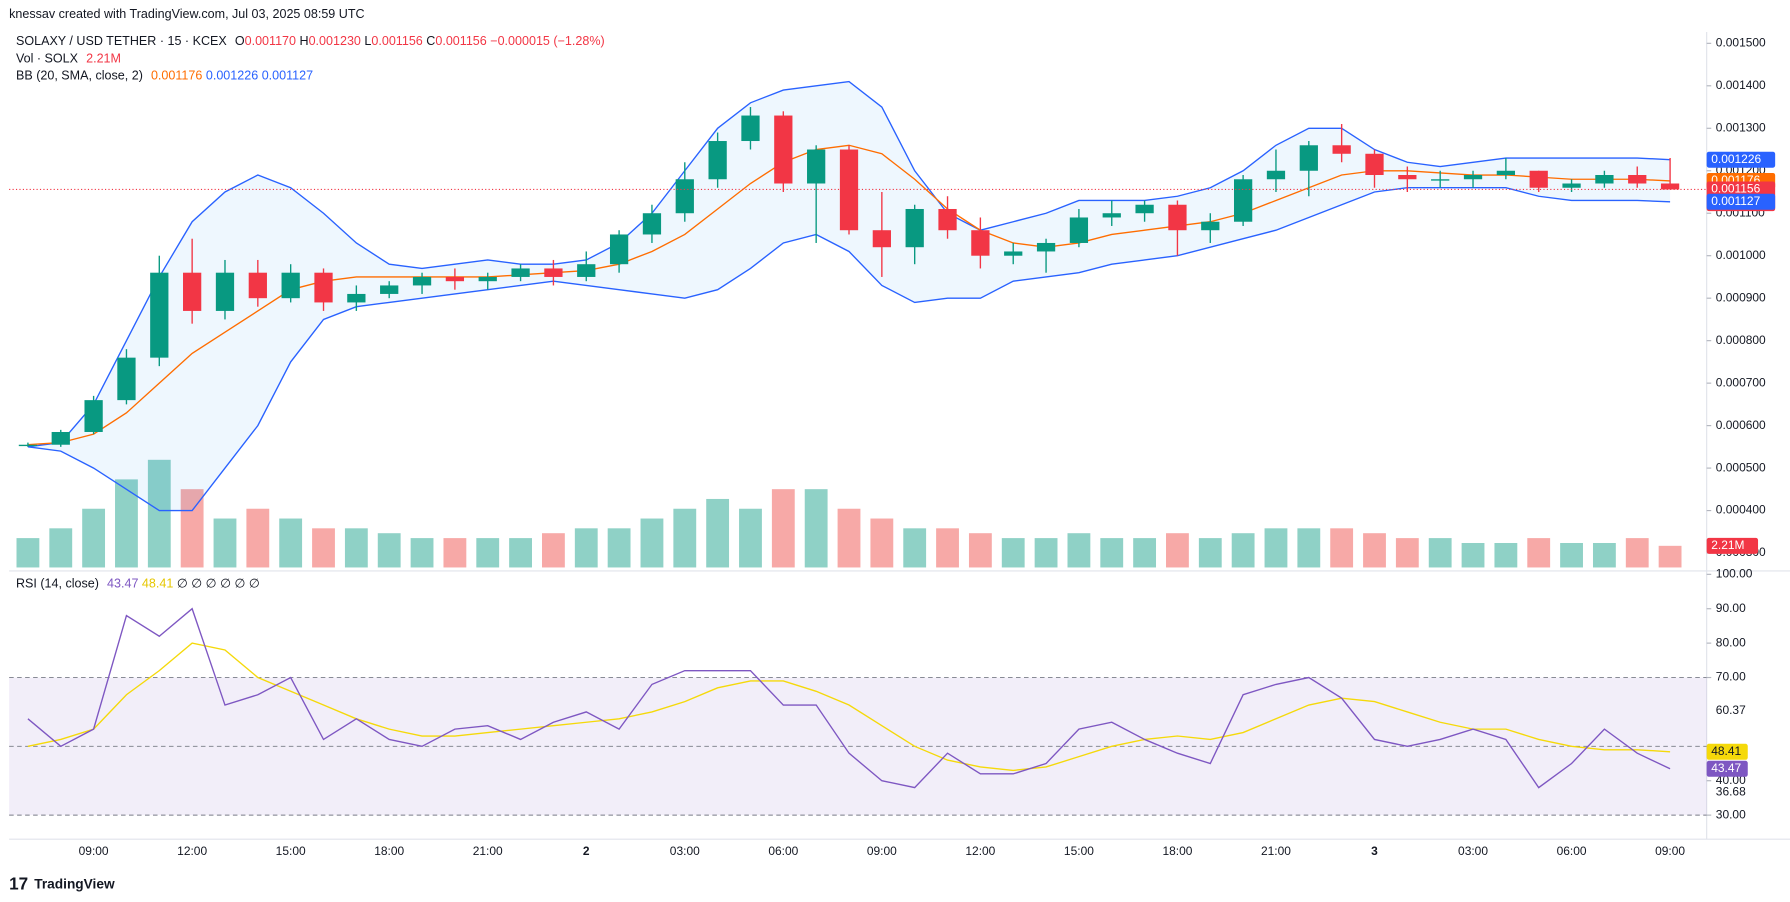 This screenshot has height=902, width=1790. What do you see at coordinates (1572, 851) in the screenshot?
I see `x-tick-label: 06:00` at bounding box center [1572, 851].